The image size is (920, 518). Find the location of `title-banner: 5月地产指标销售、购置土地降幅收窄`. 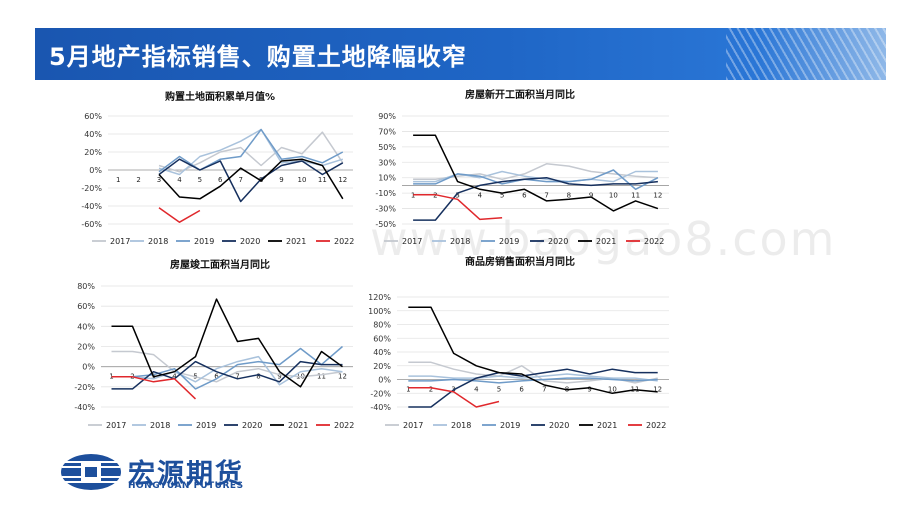

title-banner: 5月地产指标销售、购置土地降幅收窄 is located at coordinates (460, 54).